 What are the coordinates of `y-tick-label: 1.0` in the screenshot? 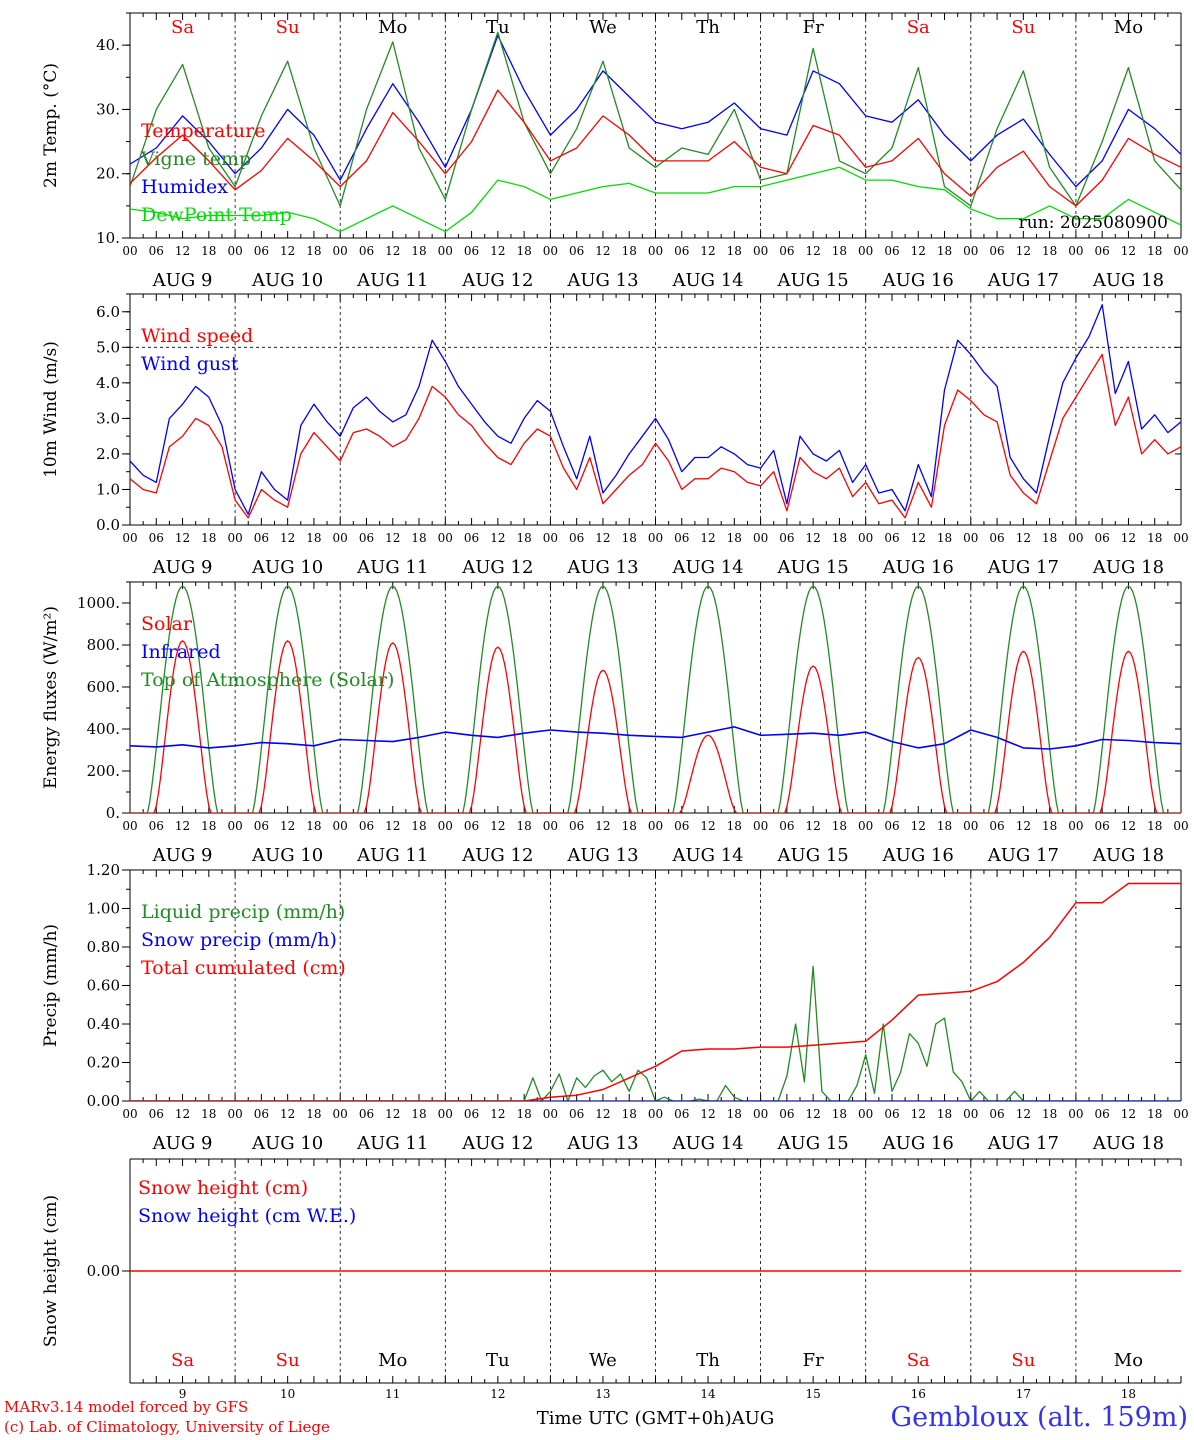 It's located at (108, 489).